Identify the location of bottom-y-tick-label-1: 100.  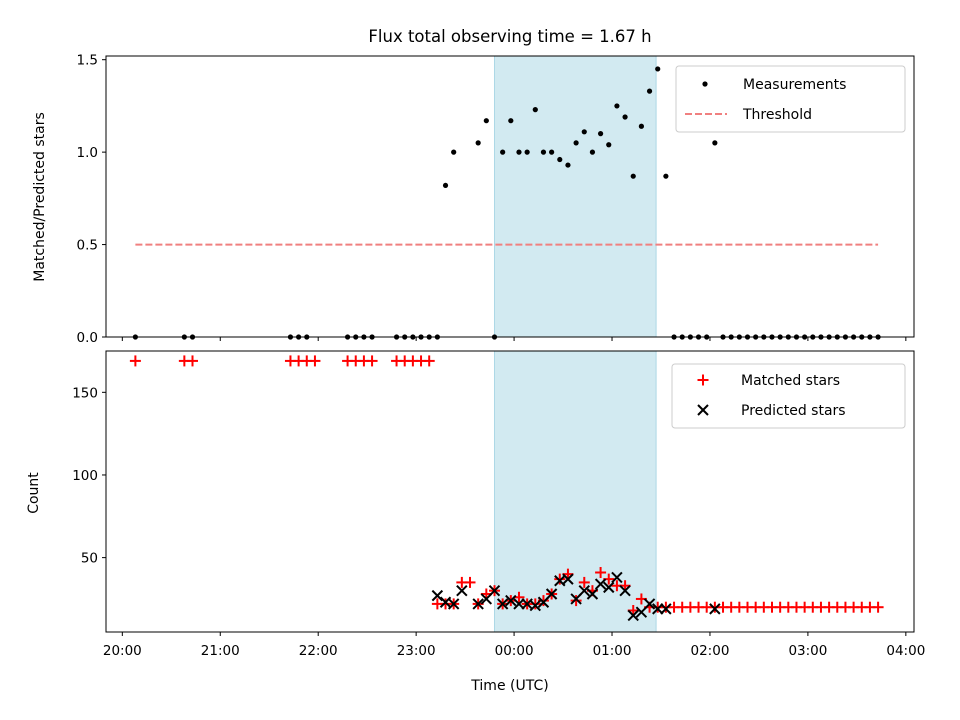
(85, 476).